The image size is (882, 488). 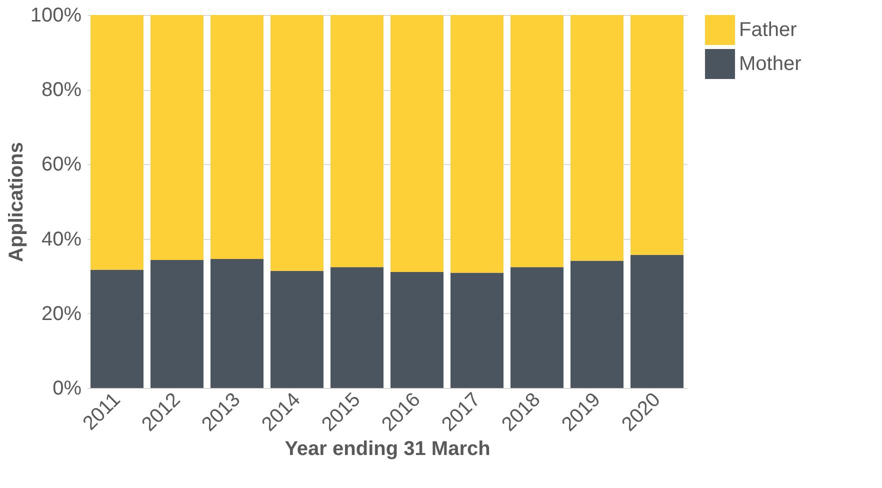 What do you see at coordinates (768, 30) in the screenshot?
I see `legend-label: Father` at bounding box center [768, 30].